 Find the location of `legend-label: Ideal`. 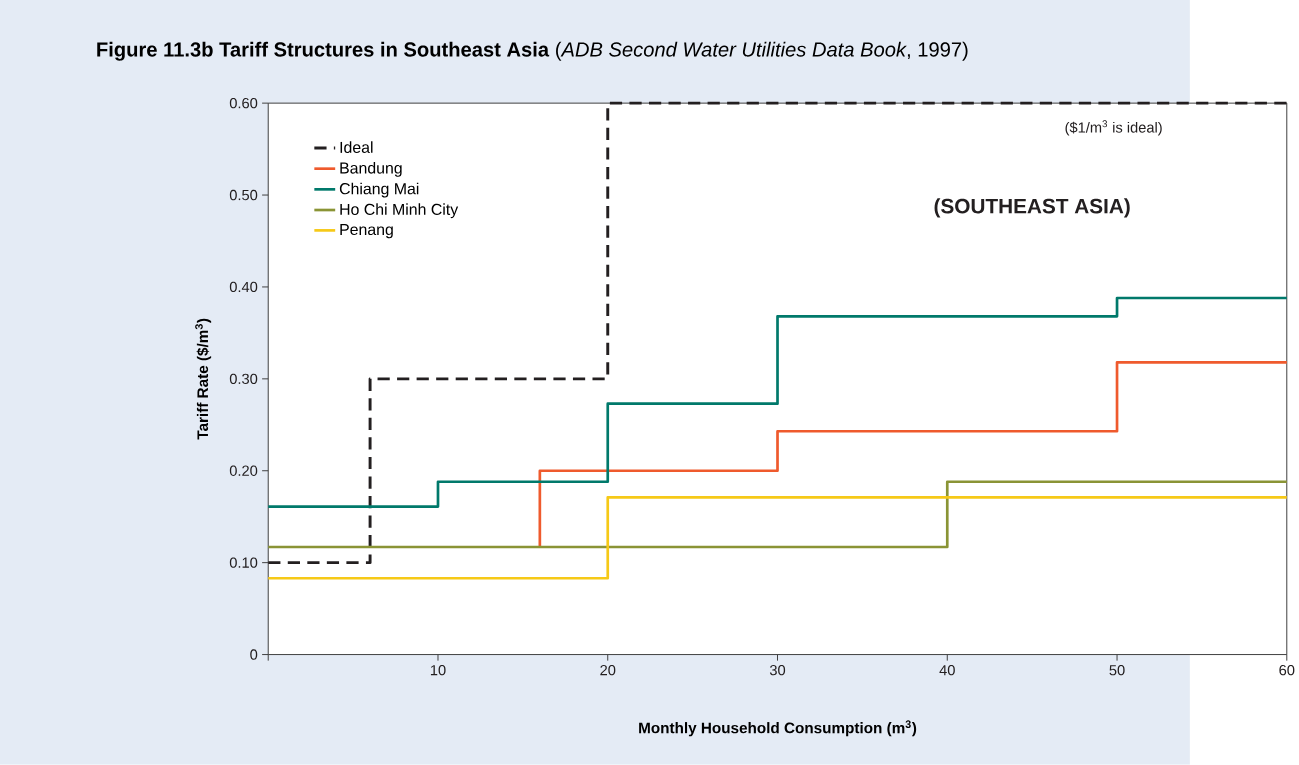

legend-label: Ideal is located at coordinates (356, 147).